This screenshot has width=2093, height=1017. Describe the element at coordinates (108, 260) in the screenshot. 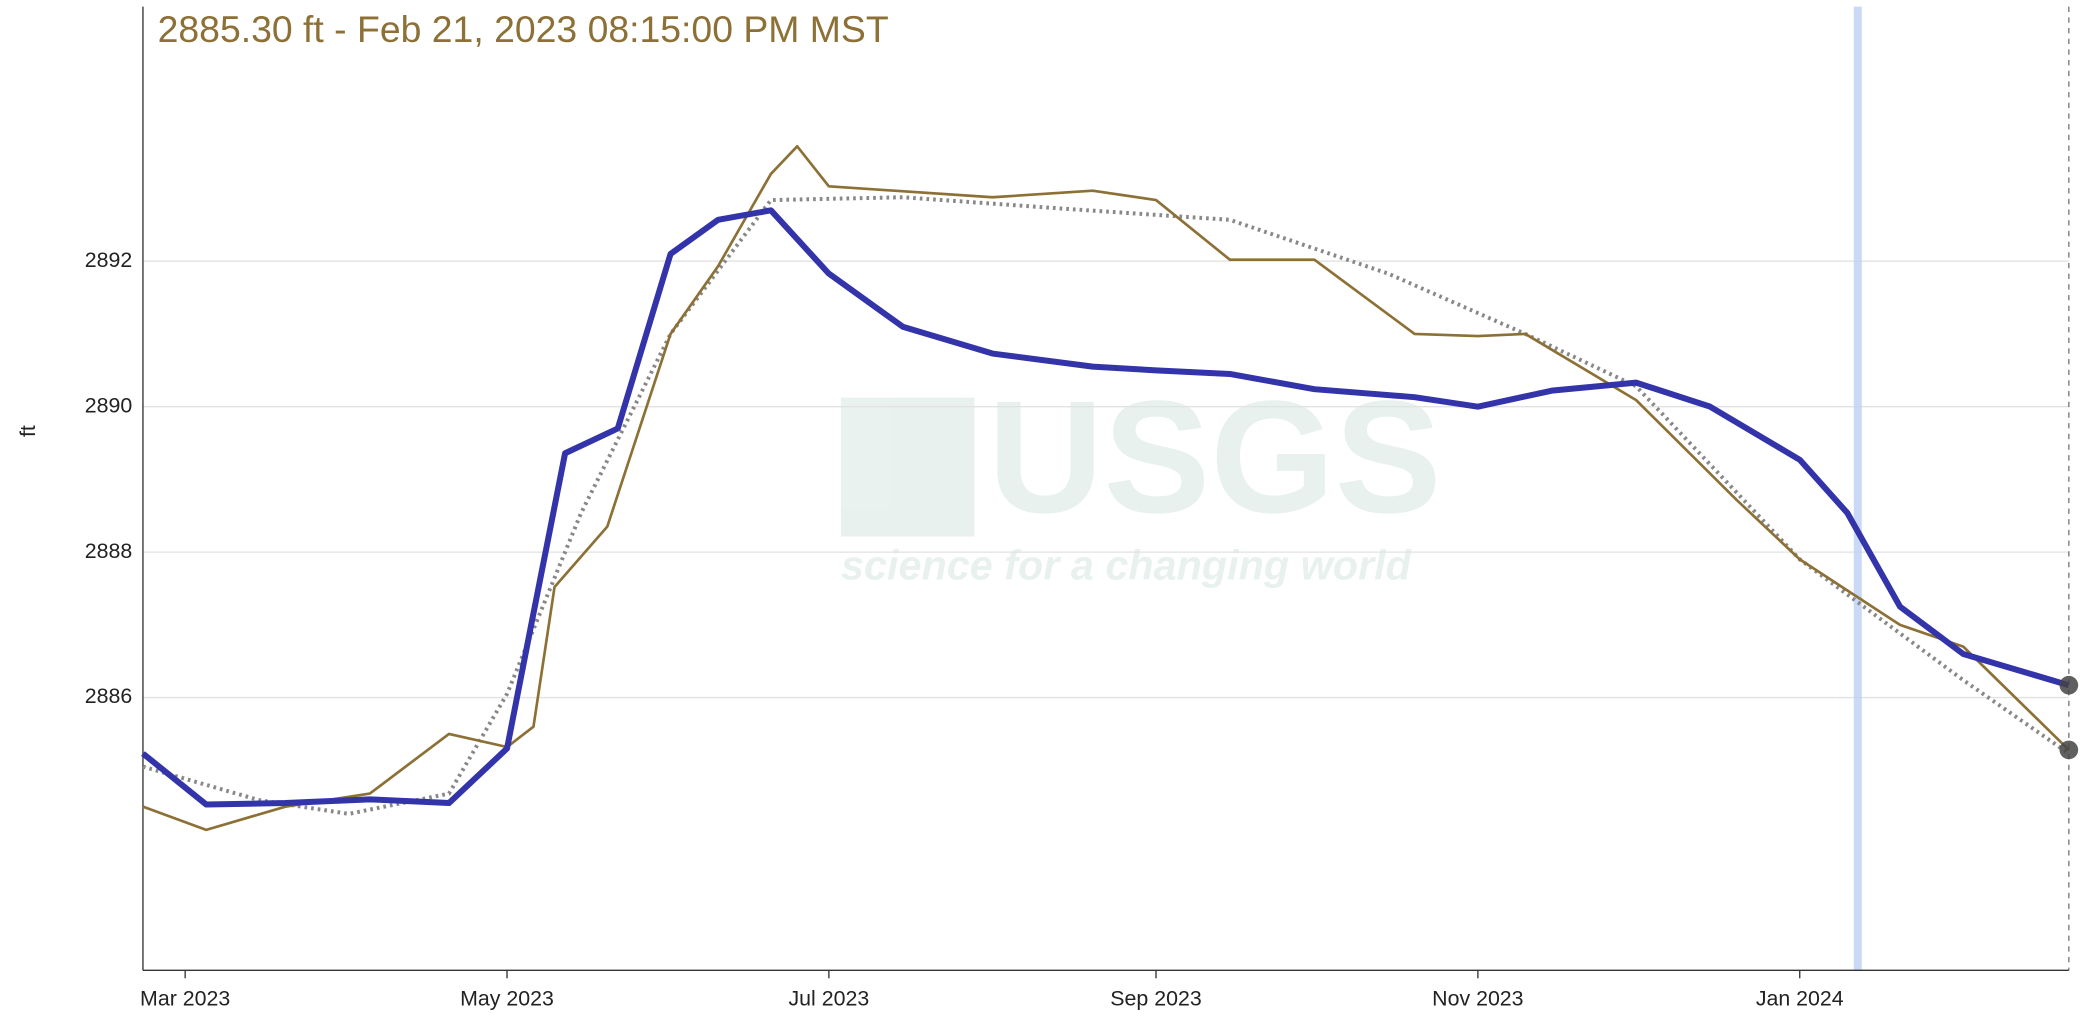

I see `y-tick-label: 2892` at that location.